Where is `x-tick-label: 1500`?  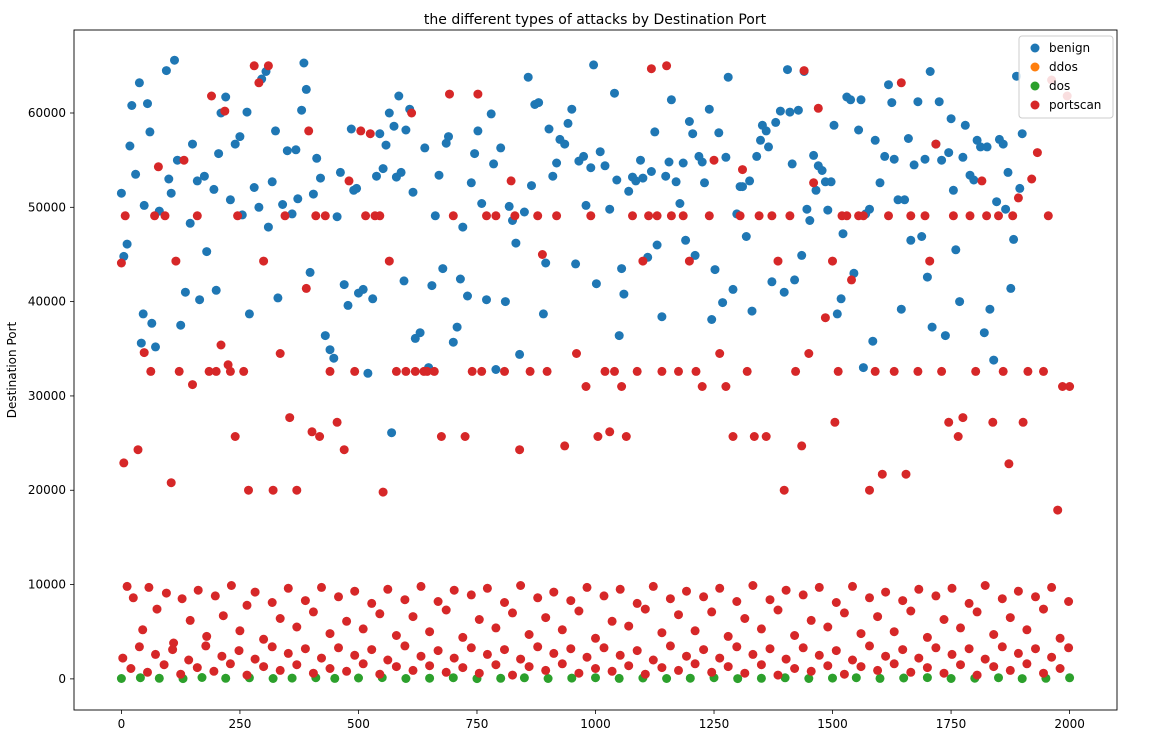
x-tick-label: 1500 is located at coordinates (832, 724).